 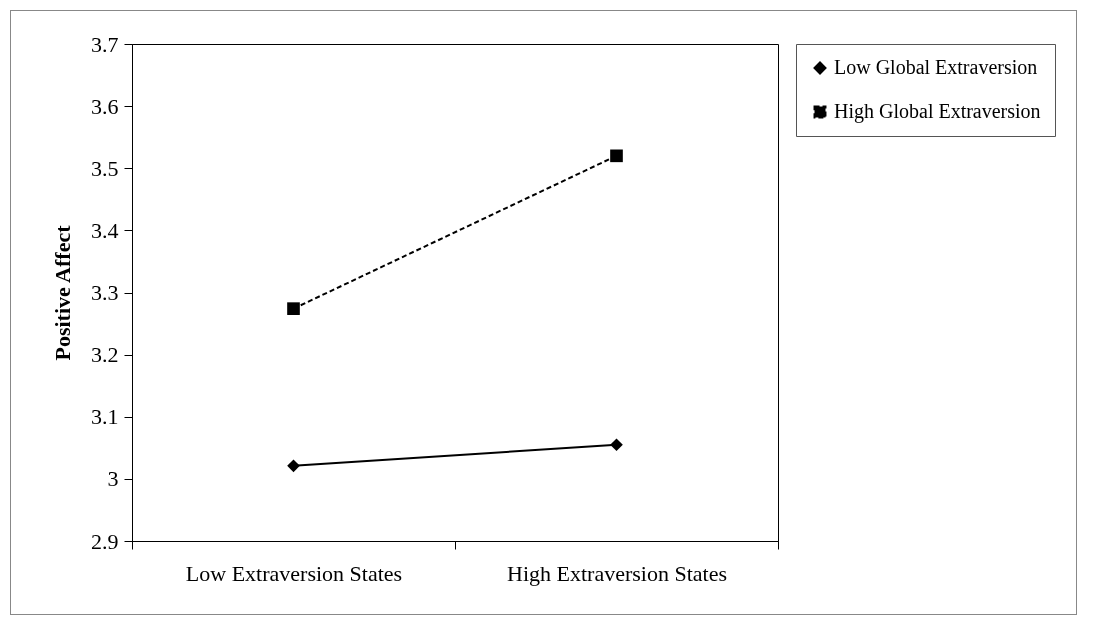 What do you see at coordinates (105, 541) in the screenshot?
I see `y-tick-label: 2.9` at bounding box center [105, 541].